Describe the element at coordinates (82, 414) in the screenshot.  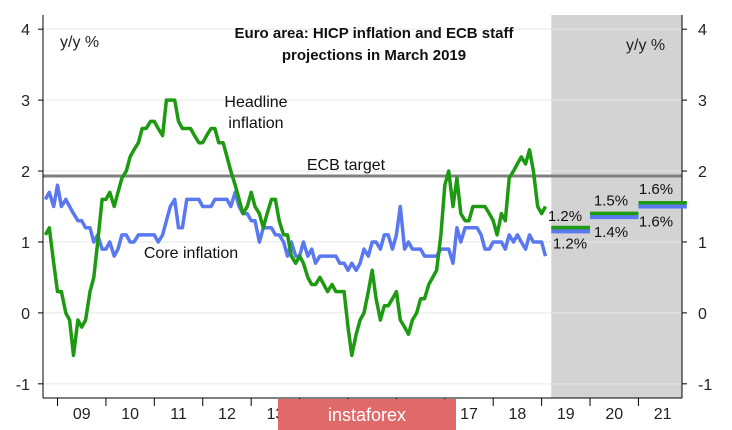
I see `x-tick-label: 09` at that location.